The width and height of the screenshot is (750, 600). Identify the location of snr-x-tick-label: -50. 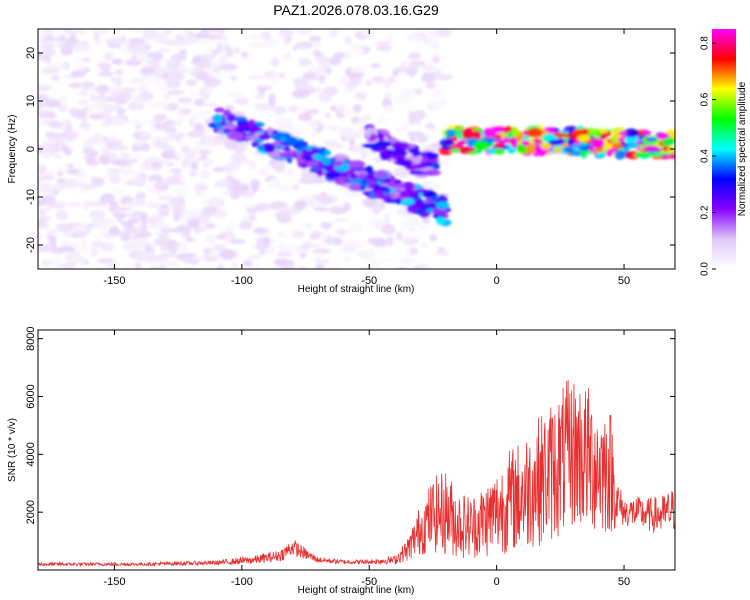
(369, 582).